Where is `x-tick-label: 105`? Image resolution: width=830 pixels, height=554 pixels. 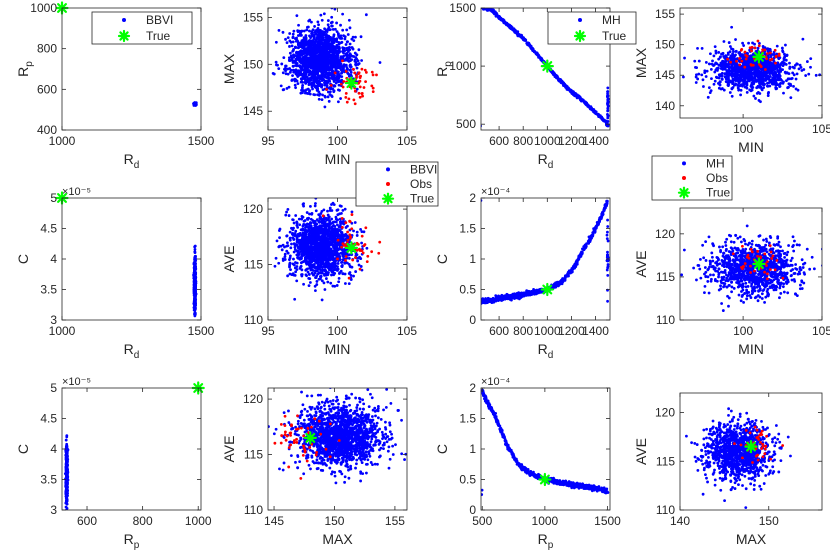 x-tick-label: 105 is located at coordinates (407, 141).